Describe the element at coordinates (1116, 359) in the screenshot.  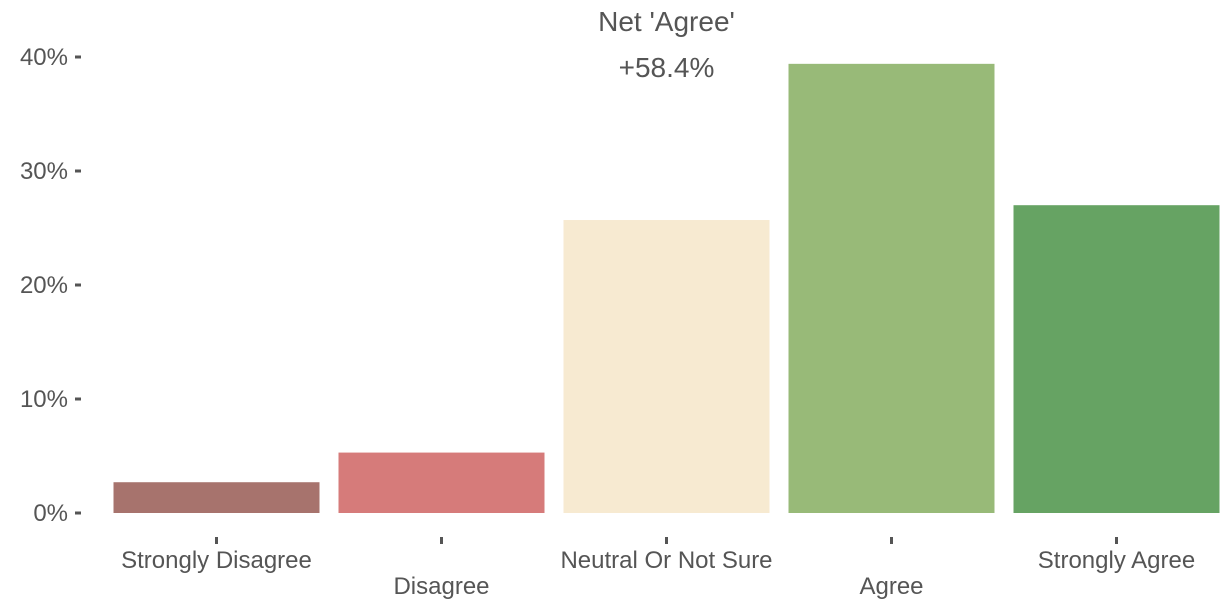
I see `bar-strongly-agree` at that location.